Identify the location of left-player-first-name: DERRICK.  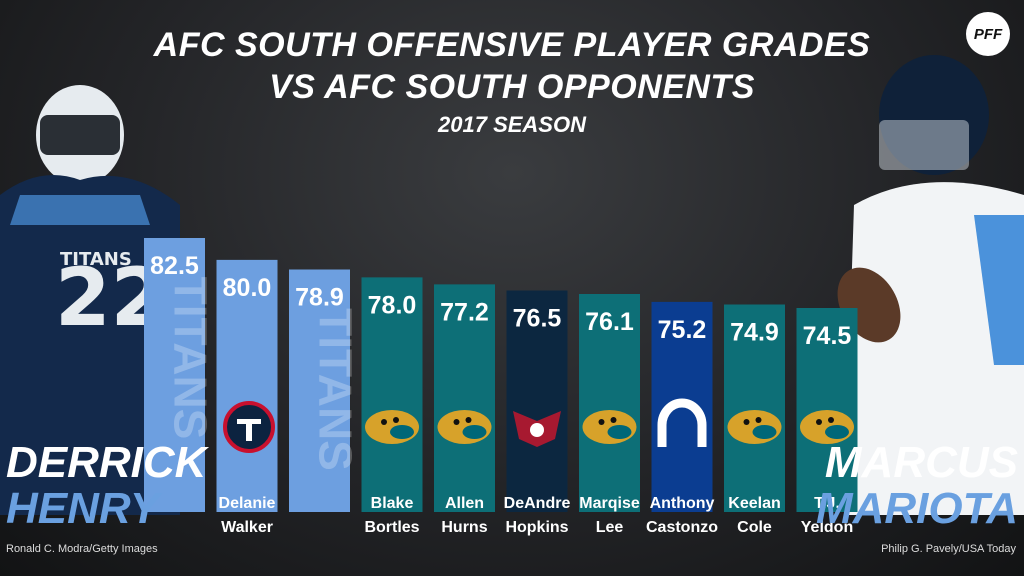
(106, 462).